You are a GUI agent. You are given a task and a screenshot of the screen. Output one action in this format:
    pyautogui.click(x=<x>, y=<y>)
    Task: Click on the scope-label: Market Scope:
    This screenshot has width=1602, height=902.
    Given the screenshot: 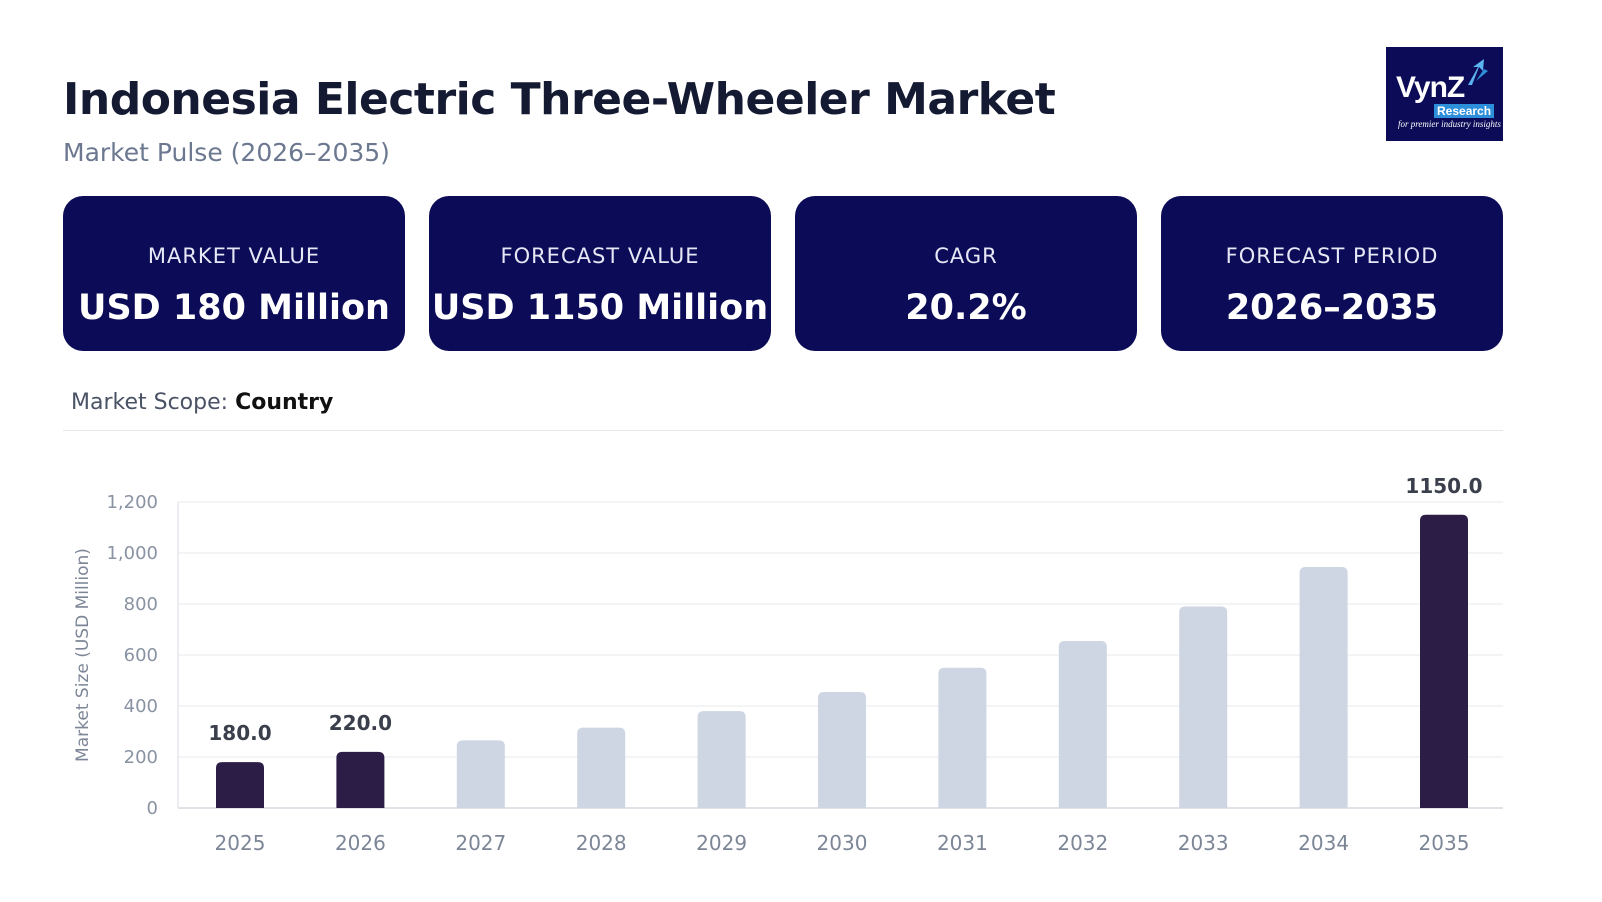 What is the action you would take?
    pyautogui.click(x=150, y=402)
    